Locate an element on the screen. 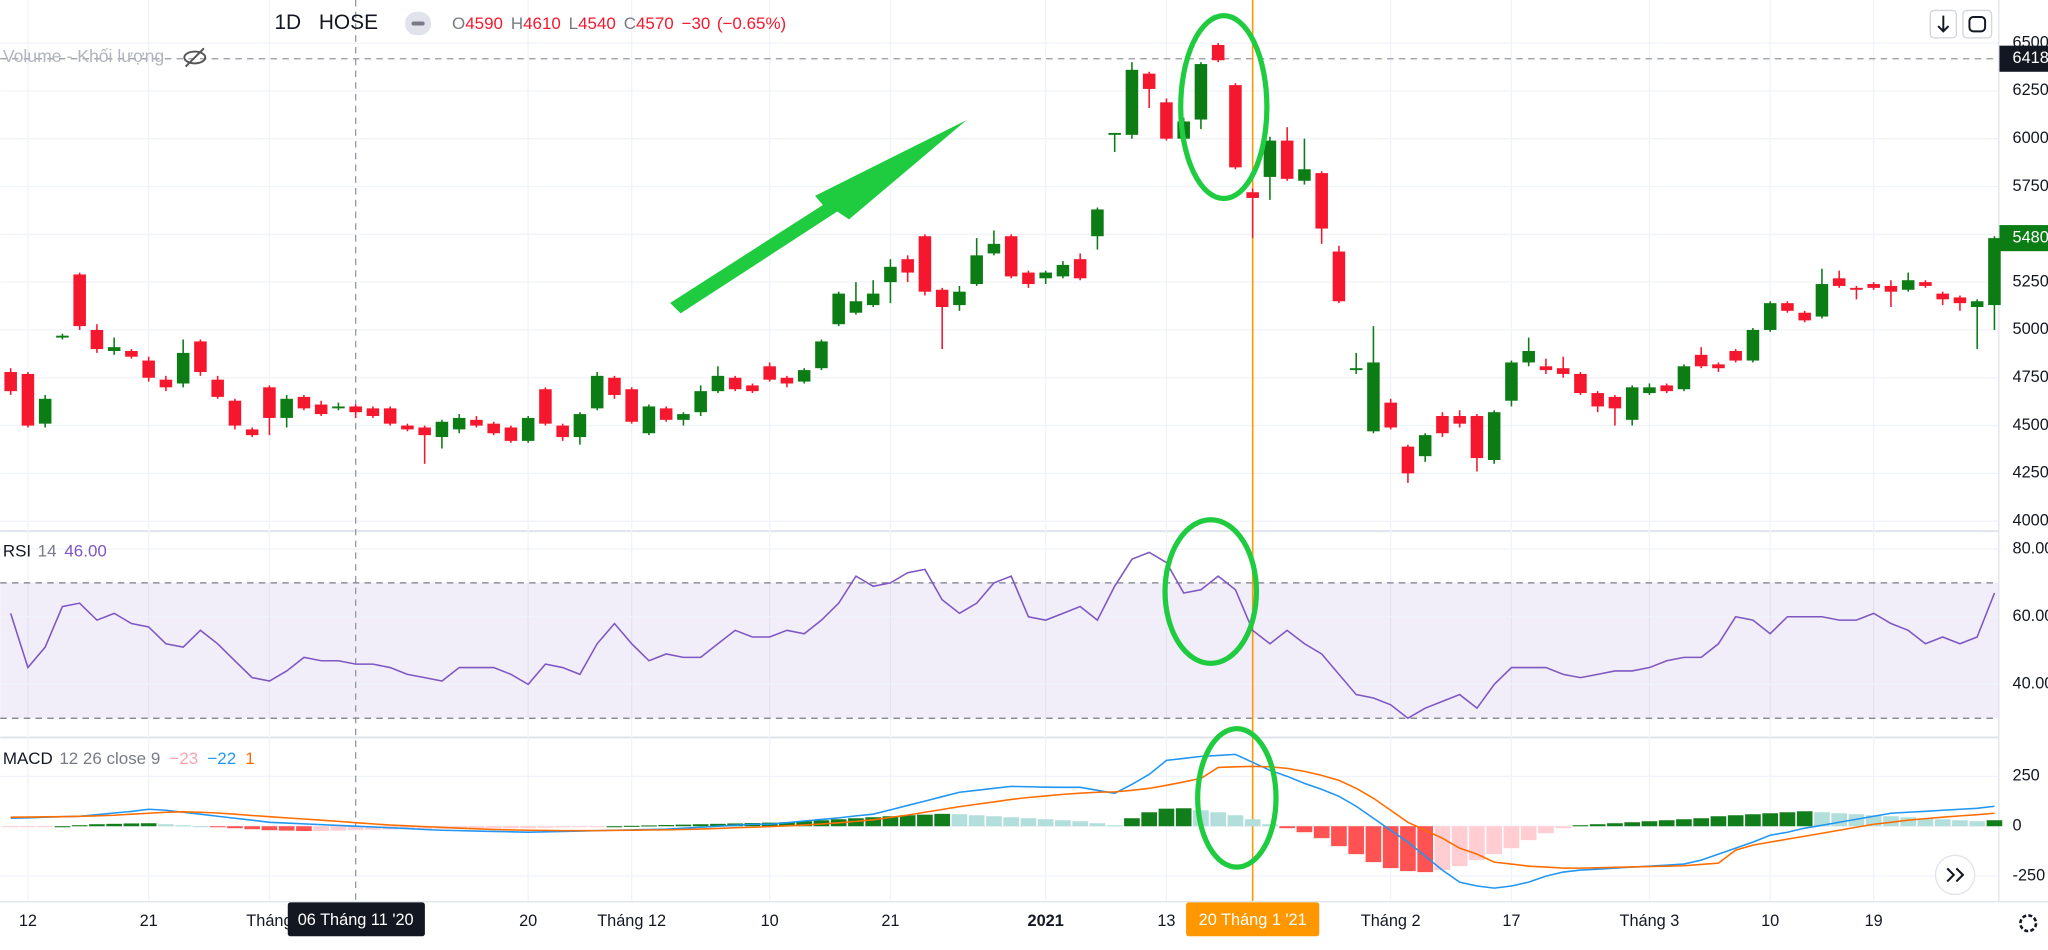 Image resolution: width=2048 pixels, height=950 pixels. y-tick-label: 6250 is located at coordinates (2030, 90).